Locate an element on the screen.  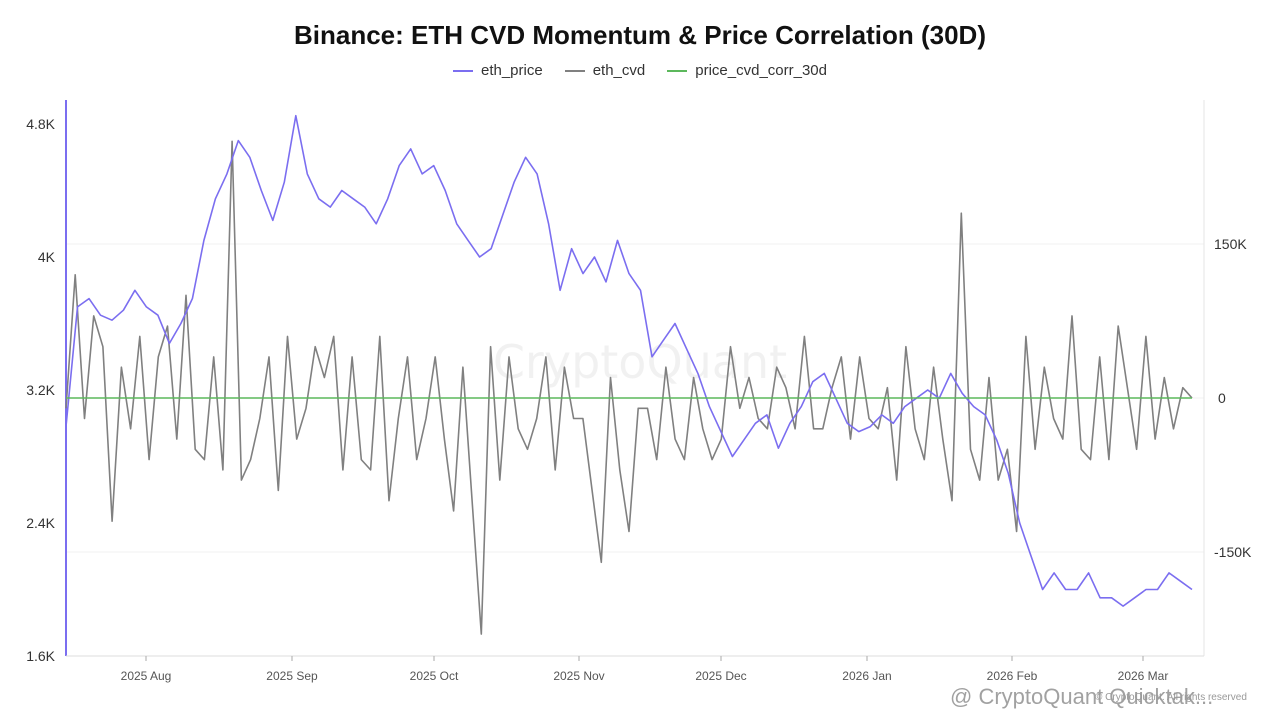
footer-credit: © CryptoQuant. All rights reserved is located at coordinates (1171, 697).